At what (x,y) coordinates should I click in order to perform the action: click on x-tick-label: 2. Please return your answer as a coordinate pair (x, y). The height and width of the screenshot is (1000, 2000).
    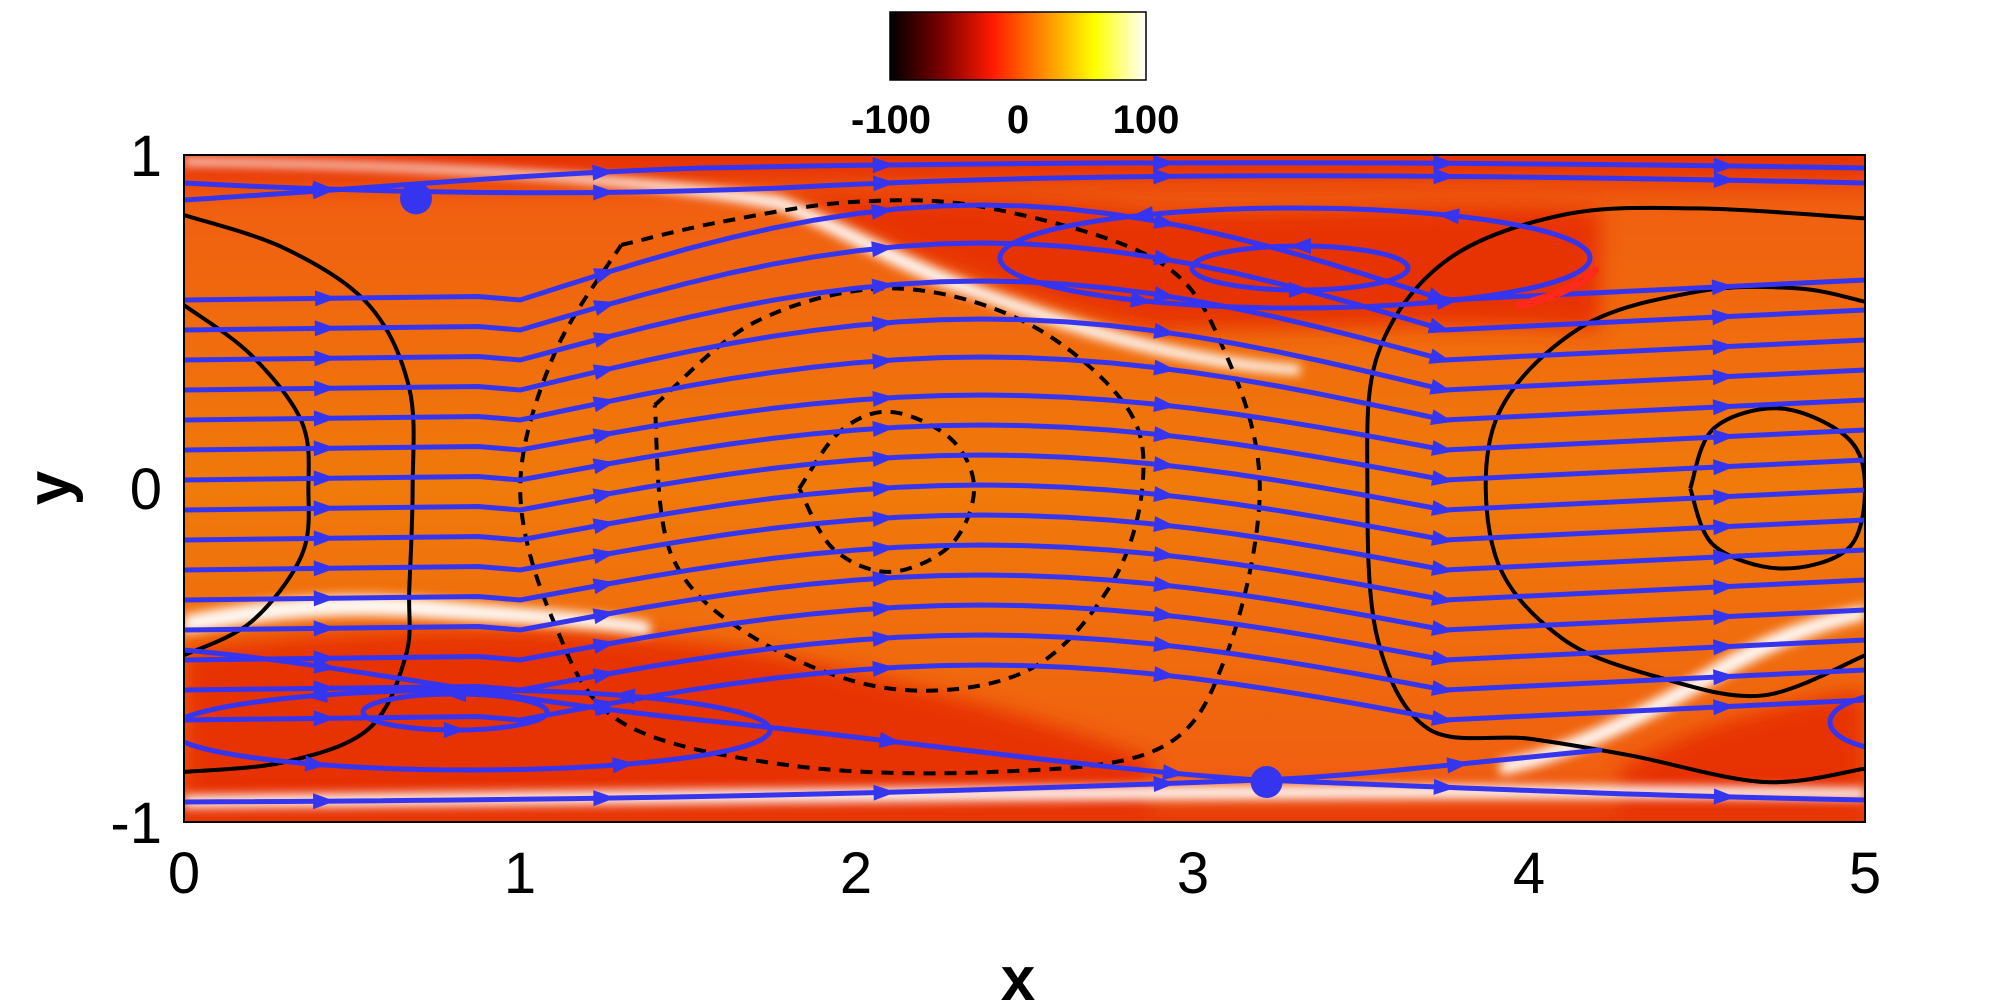
    Looking at the image, I should click on (856, 873).